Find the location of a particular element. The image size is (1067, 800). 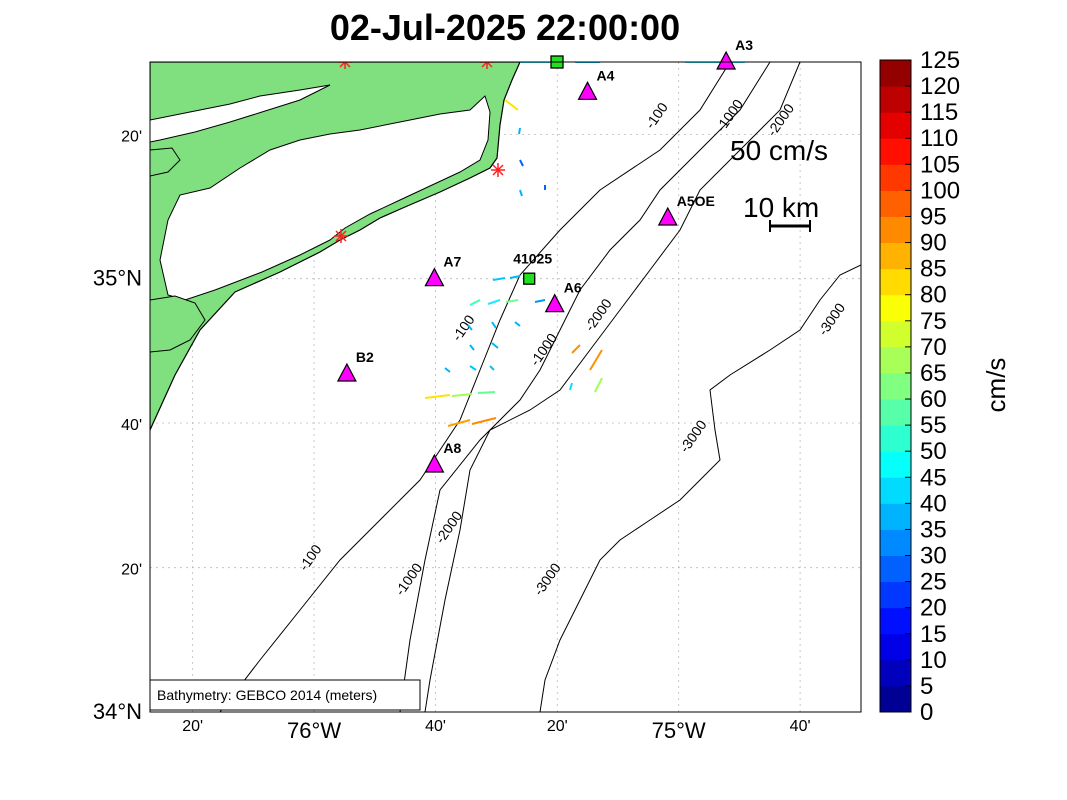

y-tick-label: 35°N is located at coordinates (117, 278).